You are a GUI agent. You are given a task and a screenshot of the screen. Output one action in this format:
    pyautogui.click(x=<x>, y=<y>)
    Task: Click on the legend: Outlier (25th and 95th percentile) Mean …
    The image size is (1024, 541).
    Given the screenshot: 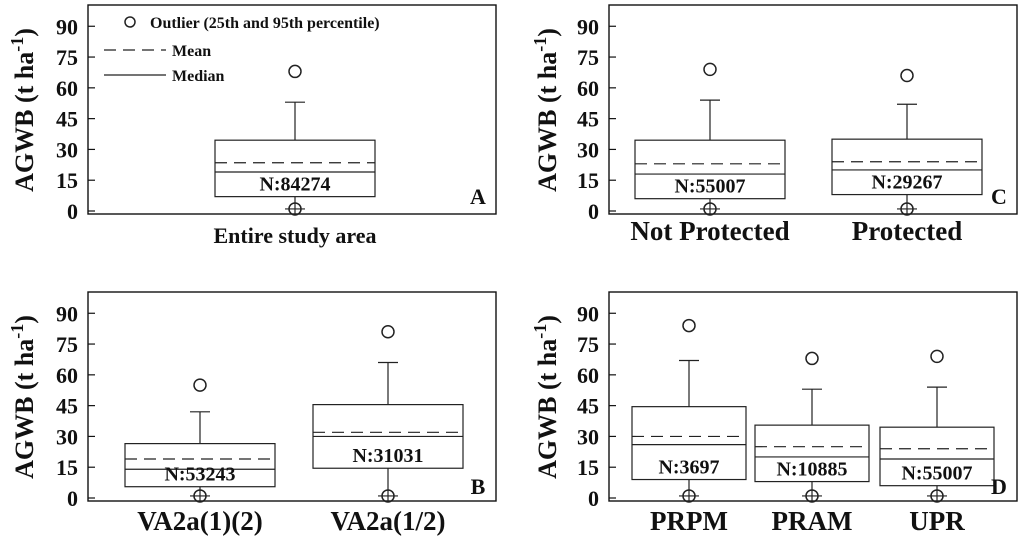 What is the action you would take?
    pyautogui.click(x=242, y=50)
    